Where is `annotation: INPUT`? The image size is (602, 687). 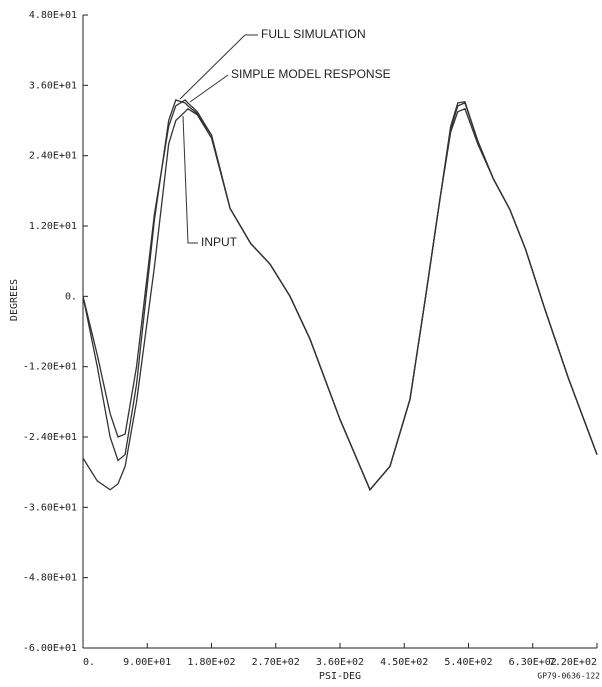
annotation: INPUT is located at coordinates (219, 242).